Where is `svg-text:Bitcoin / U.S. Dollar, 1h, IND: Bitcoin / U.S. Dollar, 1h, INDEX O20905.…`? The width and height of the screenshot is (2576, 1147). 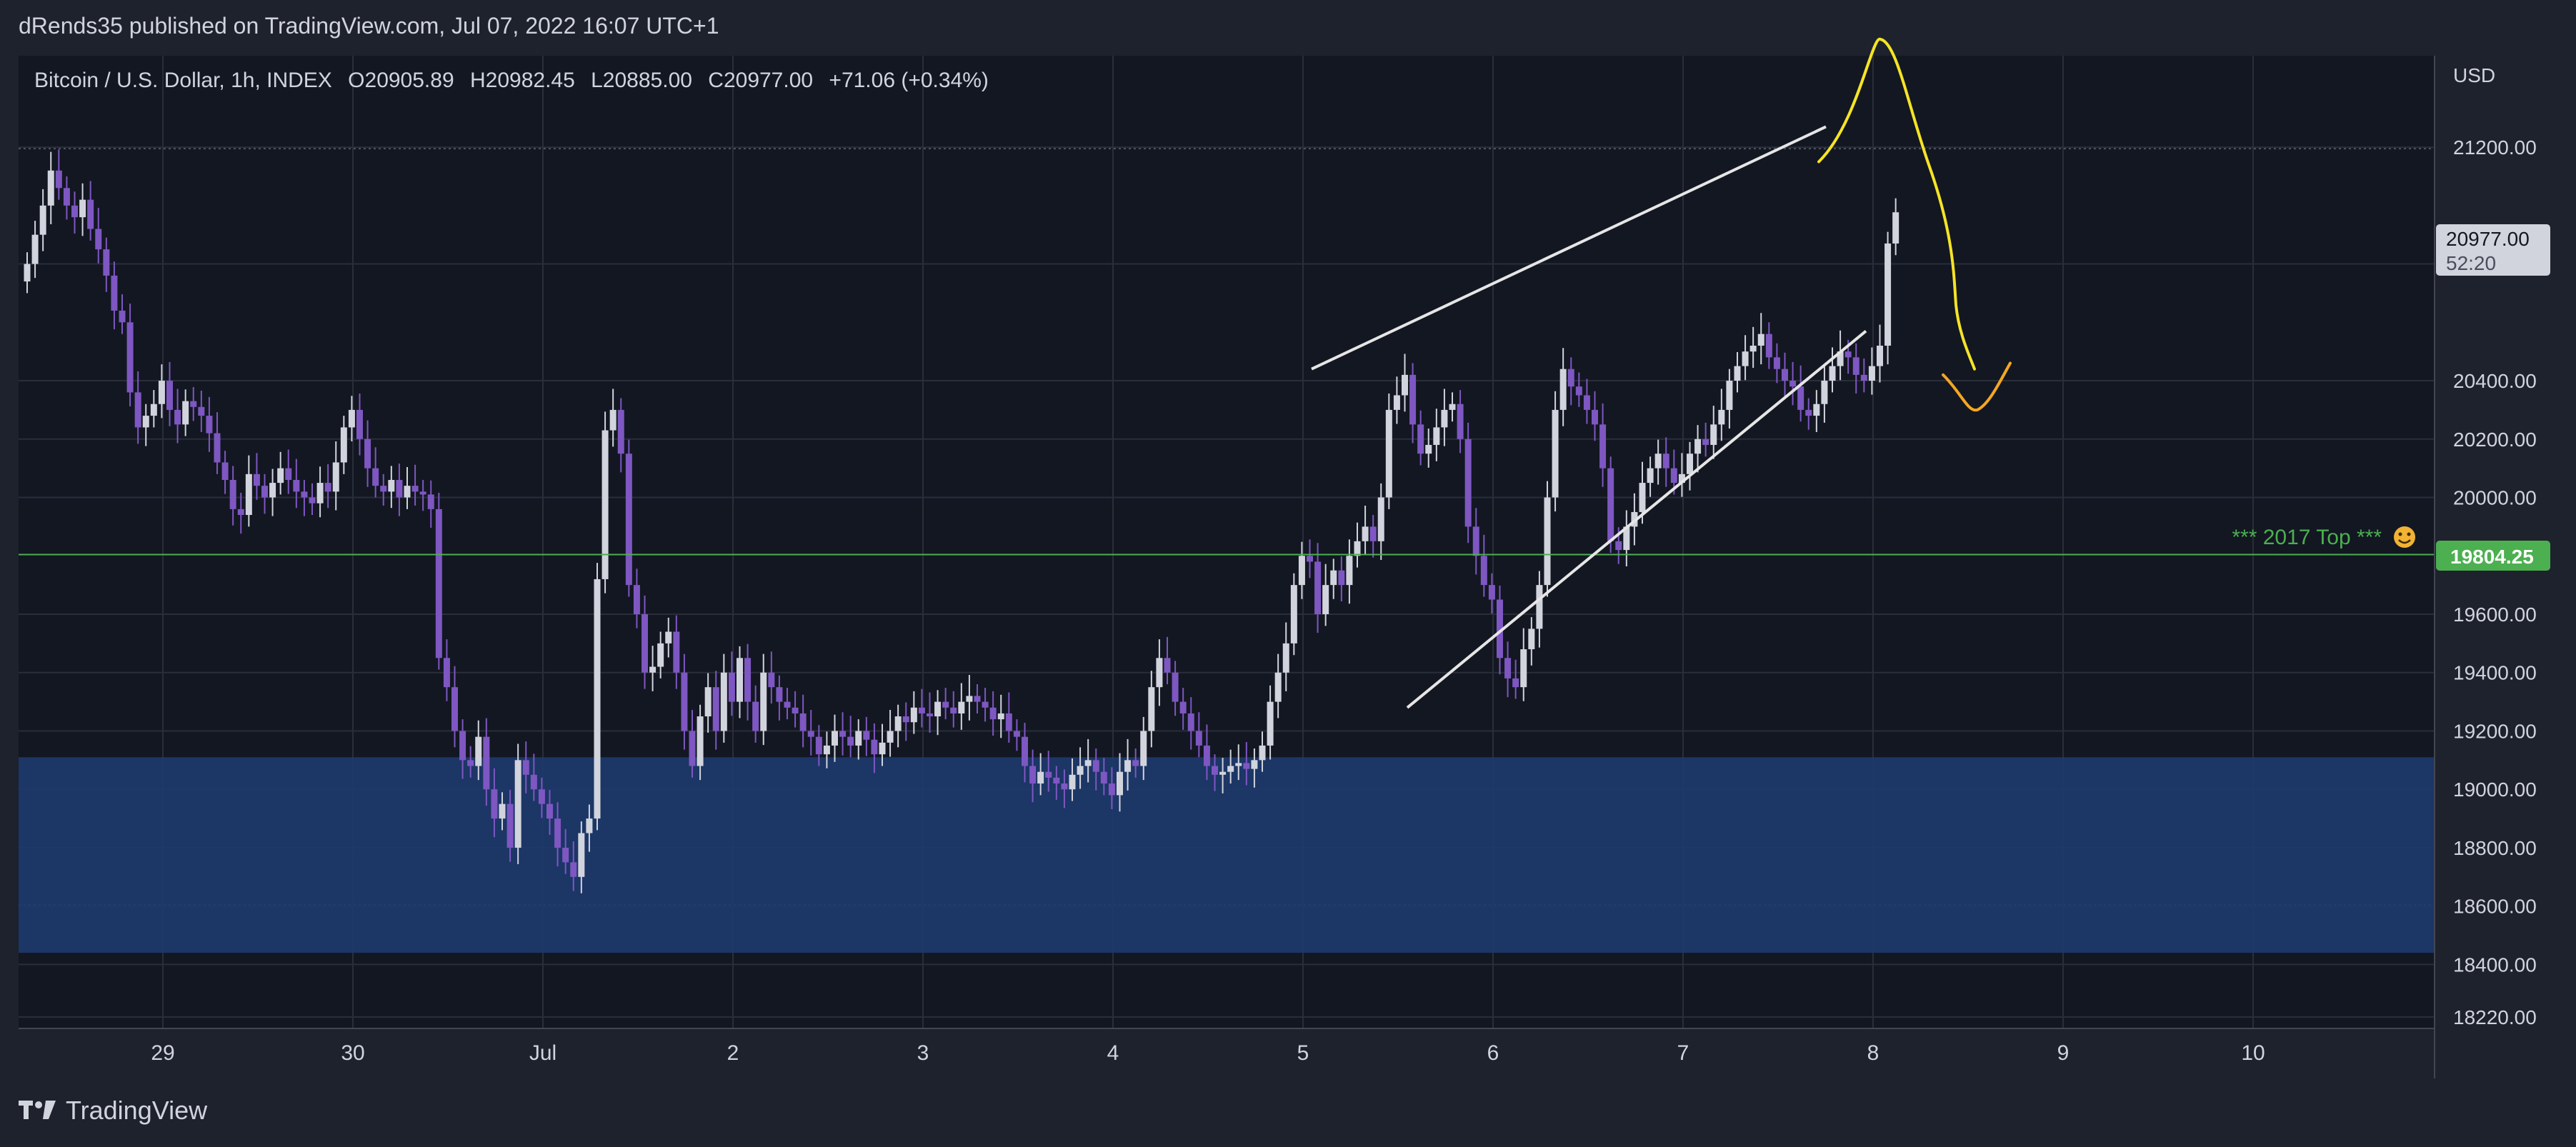
svg-text:Bitcoin / U.S. Dollar, 1h, IND: Bitcoin / U.S. Dollar, 1h, INDEX O20905.… is located at coordinates (511, 80).